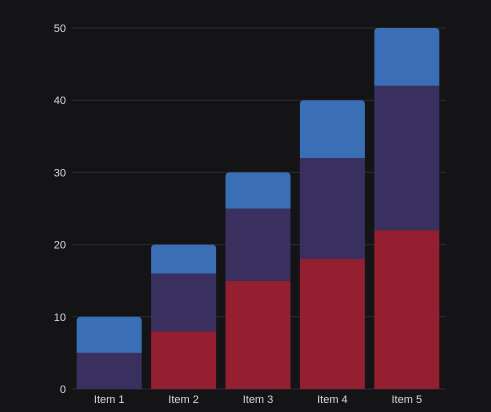 The image size is (491, 412). I want to click on x-tick-label: Item 3, so click(258, 400).